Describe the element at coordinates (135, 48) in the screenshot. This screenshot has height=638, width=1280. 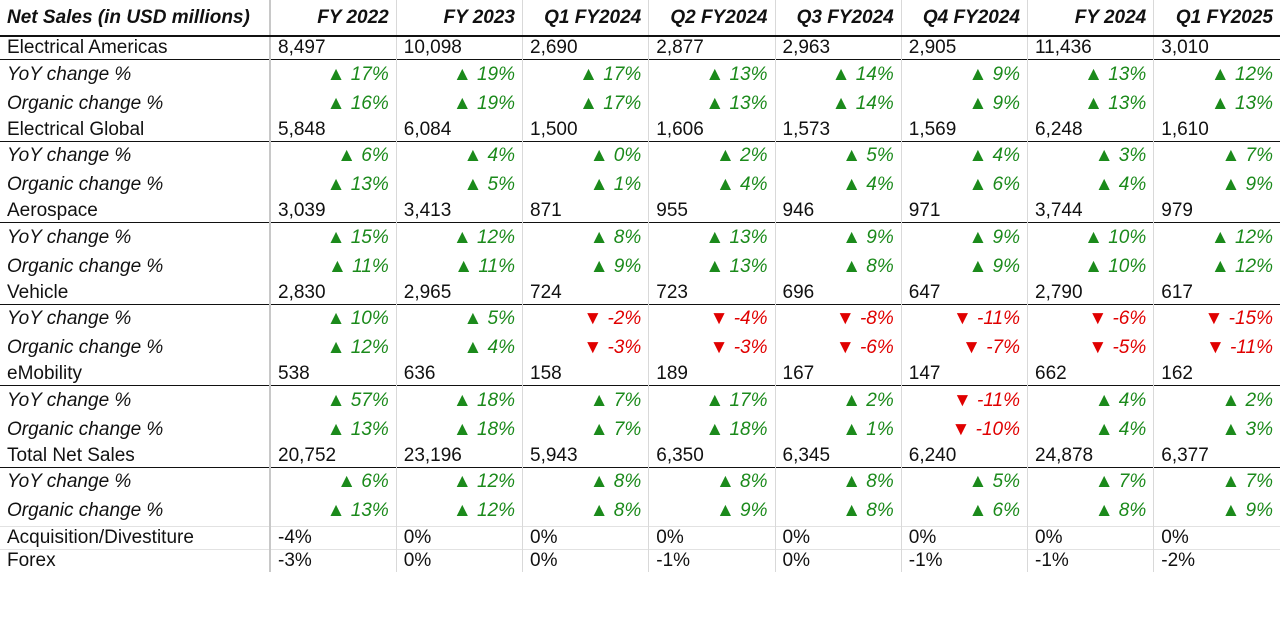
I see `segment-label: Electrical Americas` at that location.